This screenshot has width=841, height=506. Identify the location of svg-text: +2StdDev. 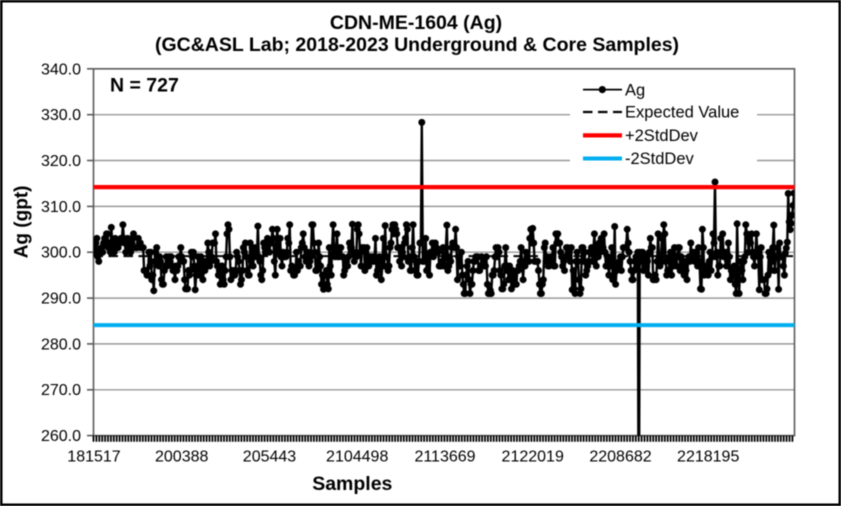
(662, 136).